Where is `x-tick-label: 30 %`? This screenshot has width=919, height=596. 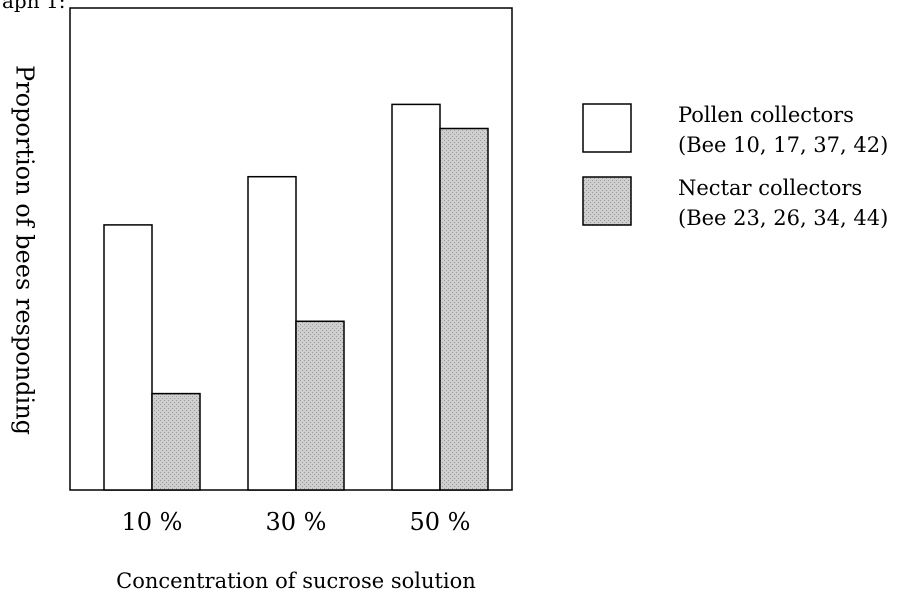 x-tick-label: 30 % is located at coordinates (296, 522).